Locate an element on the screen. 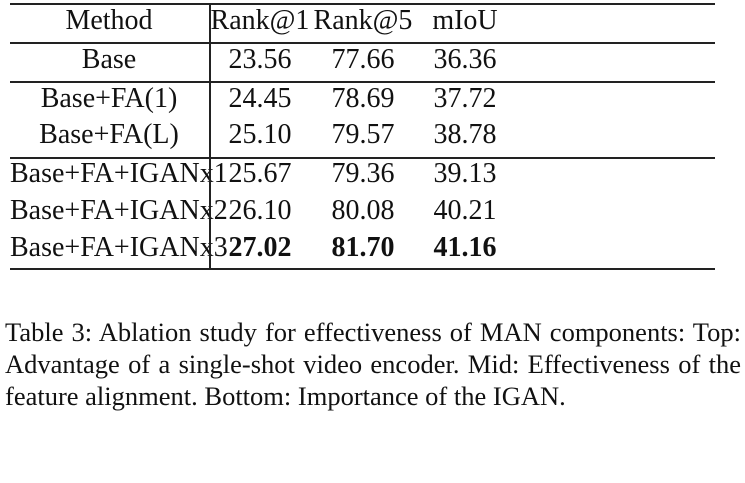 The width and height of the screenshot is (745, 483). value-cell: 25.67 is located at coordinates (260, 173).